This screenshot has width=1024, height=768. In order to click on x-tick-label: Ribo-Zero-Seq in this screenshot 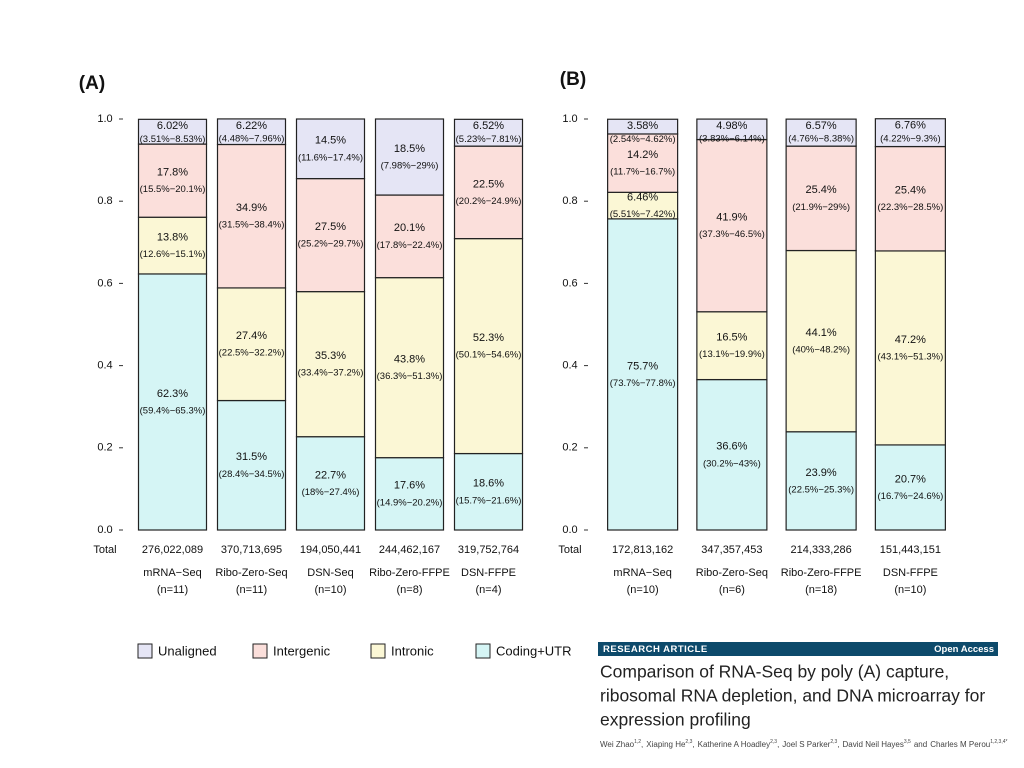, I will do `click(732, 573)`.